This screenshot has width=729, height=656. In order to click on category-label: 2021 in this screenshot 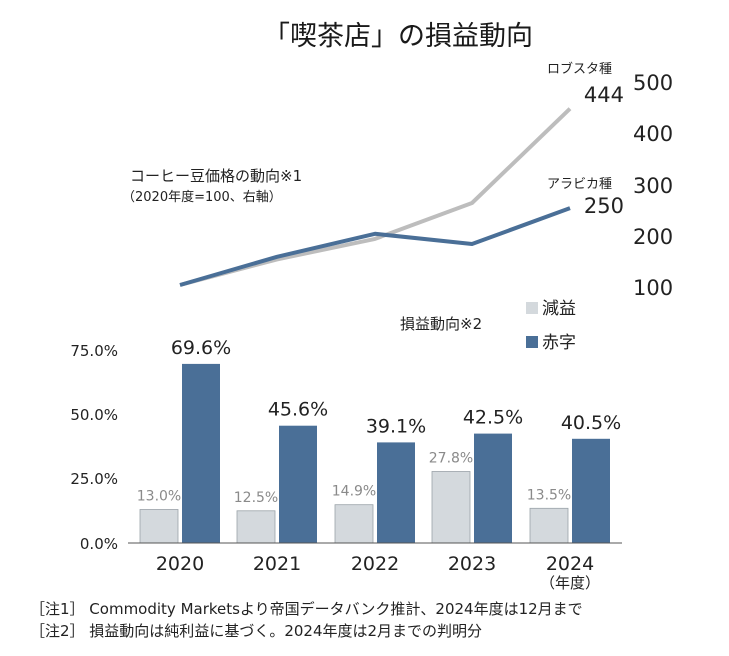, I will do `click(277, 564)`.